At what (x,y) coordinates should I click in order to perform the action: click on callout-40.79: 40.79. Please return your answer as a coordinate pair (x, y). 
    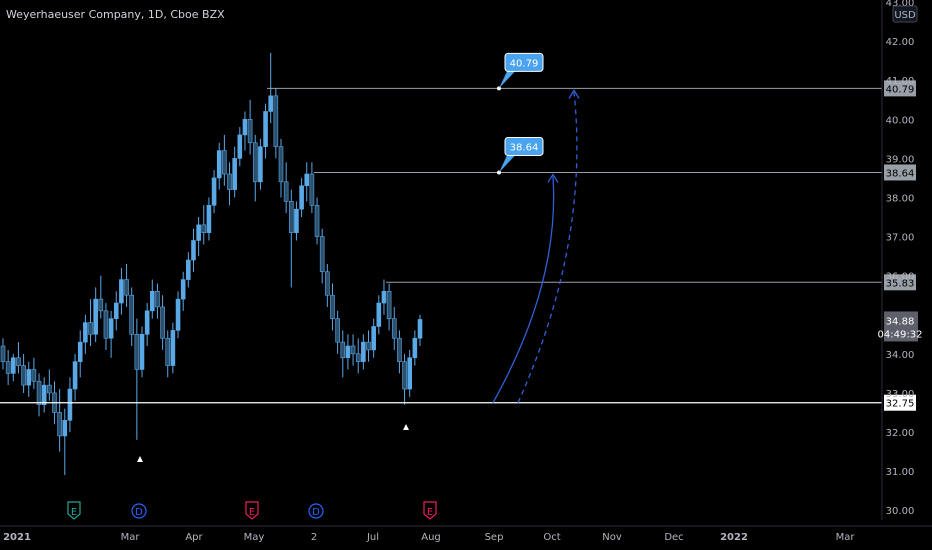
    Looking at the image, I should click on (520, 71).